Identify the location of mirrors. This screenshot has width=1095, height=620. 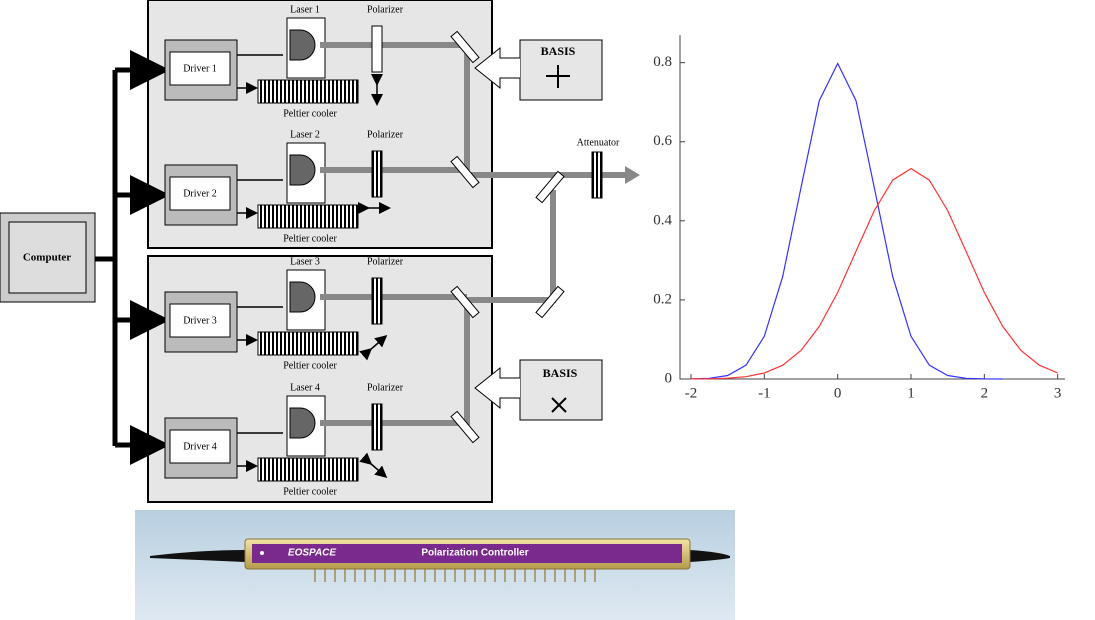
(507, 237).